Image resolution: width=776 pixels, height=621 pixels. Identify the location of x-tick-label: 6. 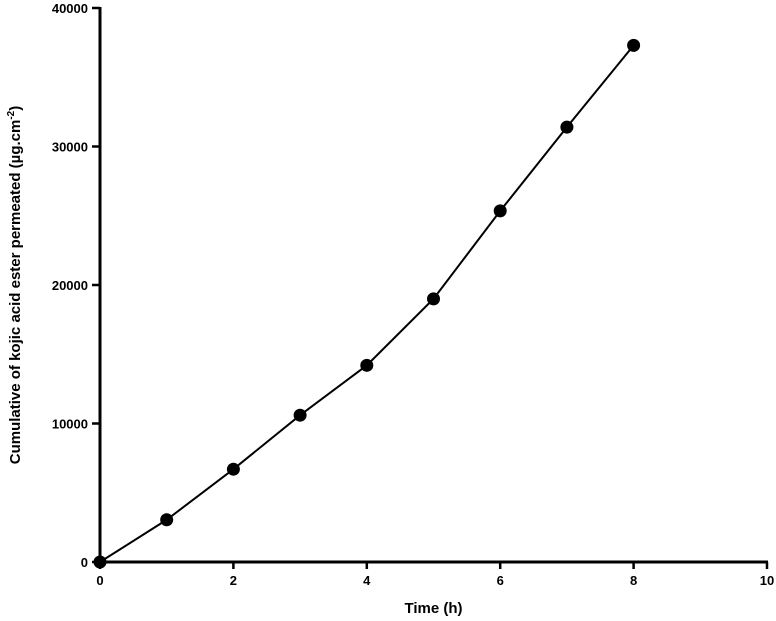
(500, 580).